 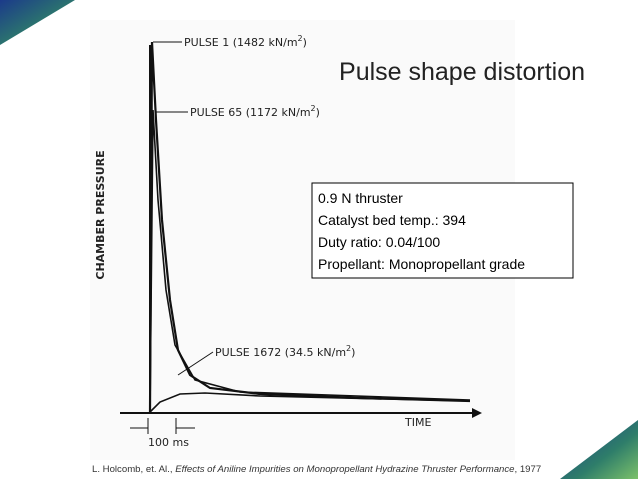 What do you see at coordinates (310, 402) in the screenshot?
I see `pulse-curve` at bounding box center [310, 402].